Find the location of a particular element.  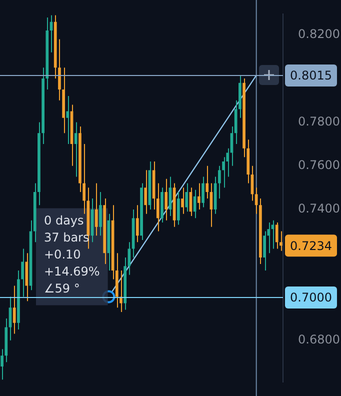

y-tick-label: 0.7600 is located at coordinates (319, 165).